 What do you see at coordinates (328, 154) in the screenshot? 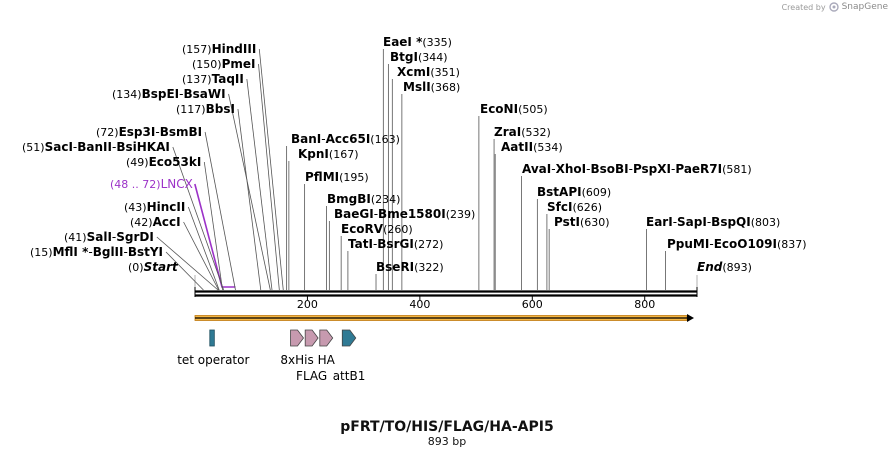
I see `site-kpni: KpnI (167)` at bounding box center [328, 154].